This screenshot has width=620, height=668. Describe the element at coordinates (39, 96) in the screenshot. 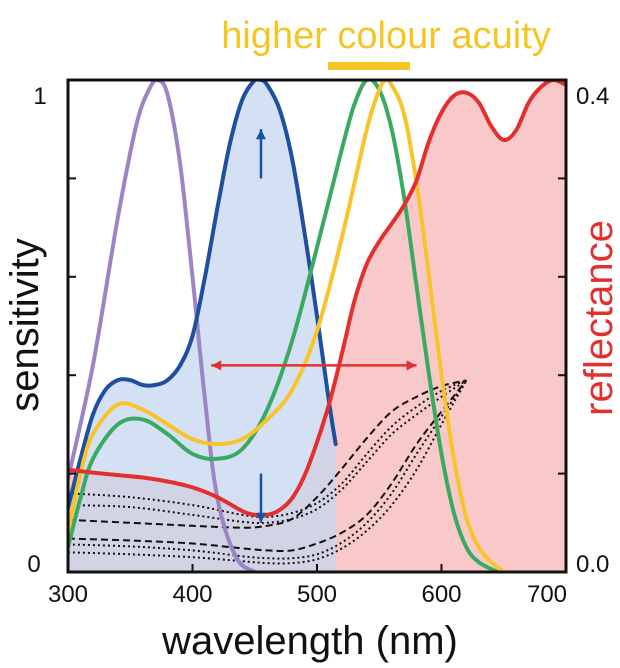

I see `y-left-tick-label: 1` at that location.